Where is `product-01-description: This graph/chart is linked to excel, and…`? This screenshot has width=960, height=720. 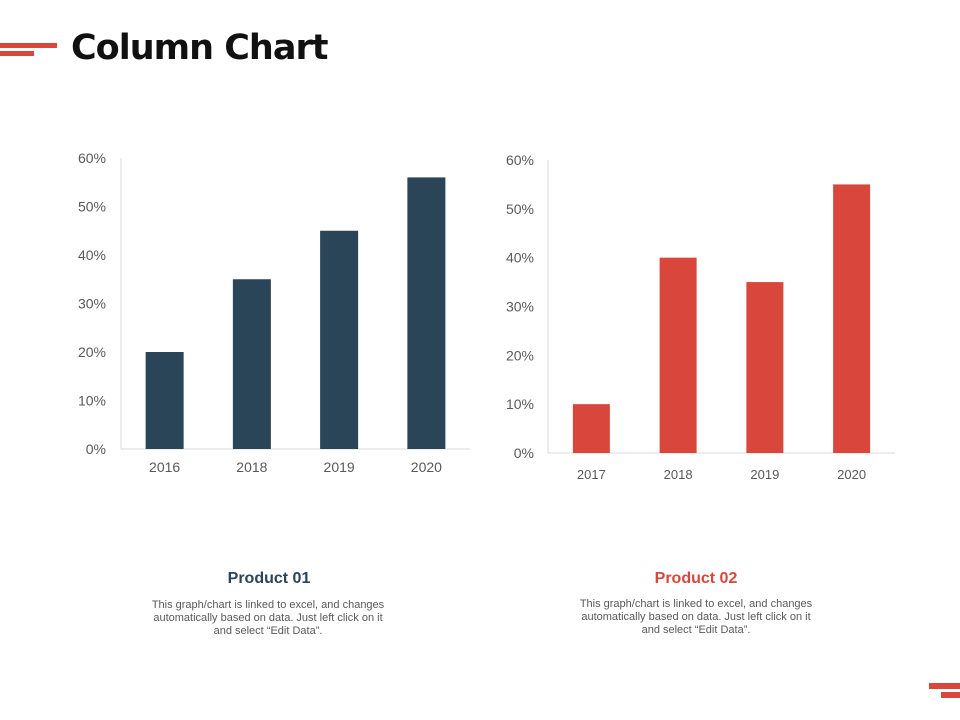
product-01-description: This graph/chart is linked to excel, and… is located at coordinates (268, 618).